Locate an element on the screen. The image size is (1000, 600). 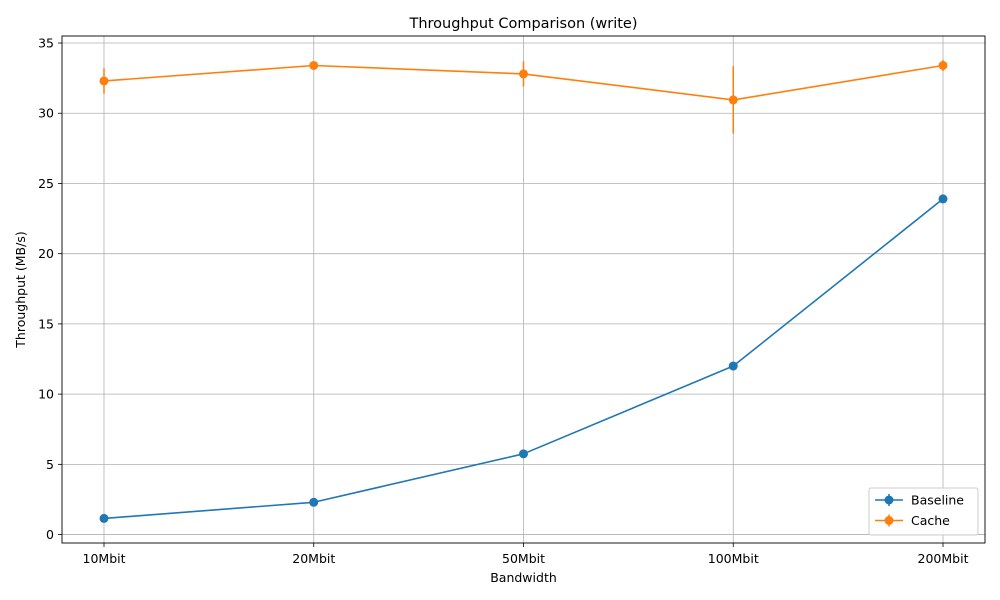
series-cache is located at coordinates (523, 96).